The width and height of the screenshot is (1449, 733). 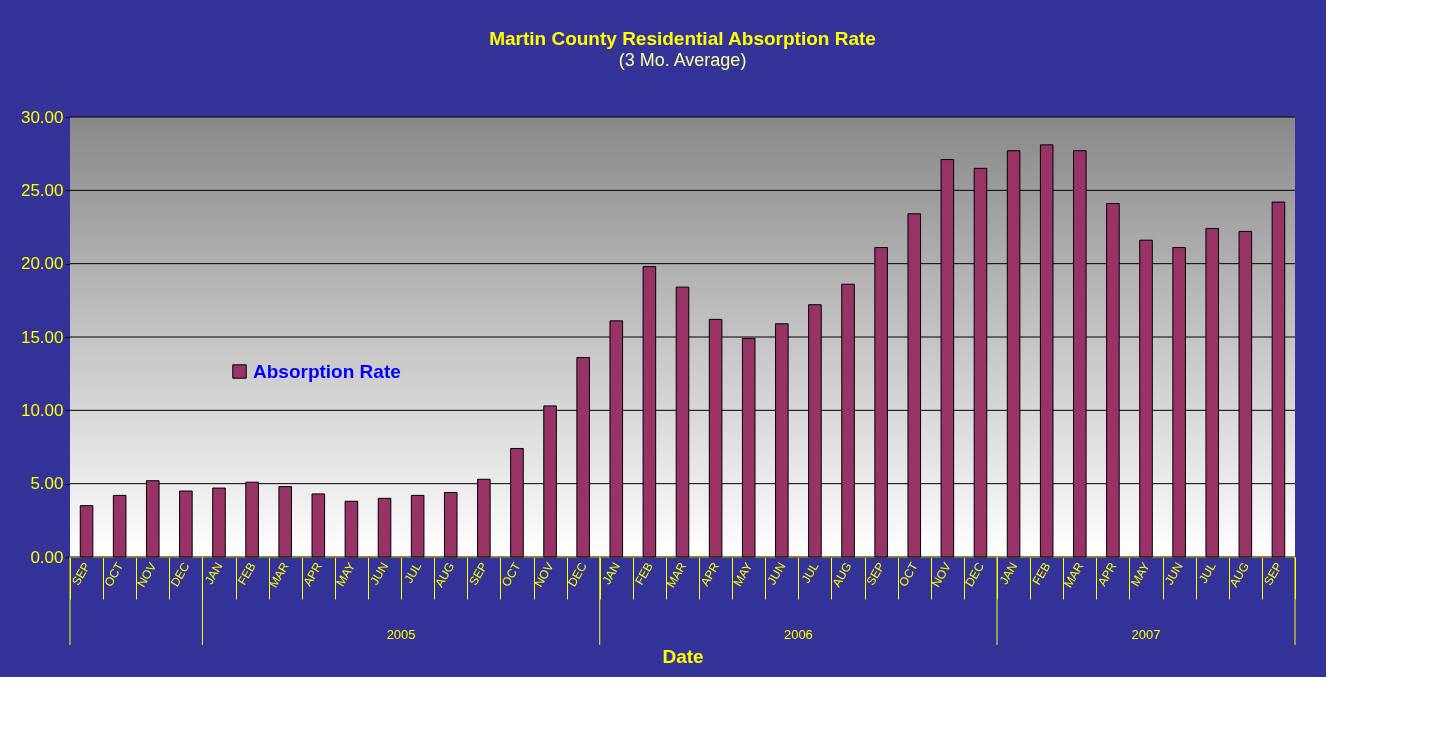 What do you see at coordinates (42, 410) in the screenshot?
I see `y-tick-label: 10.00` at bounding box center [42, 410].